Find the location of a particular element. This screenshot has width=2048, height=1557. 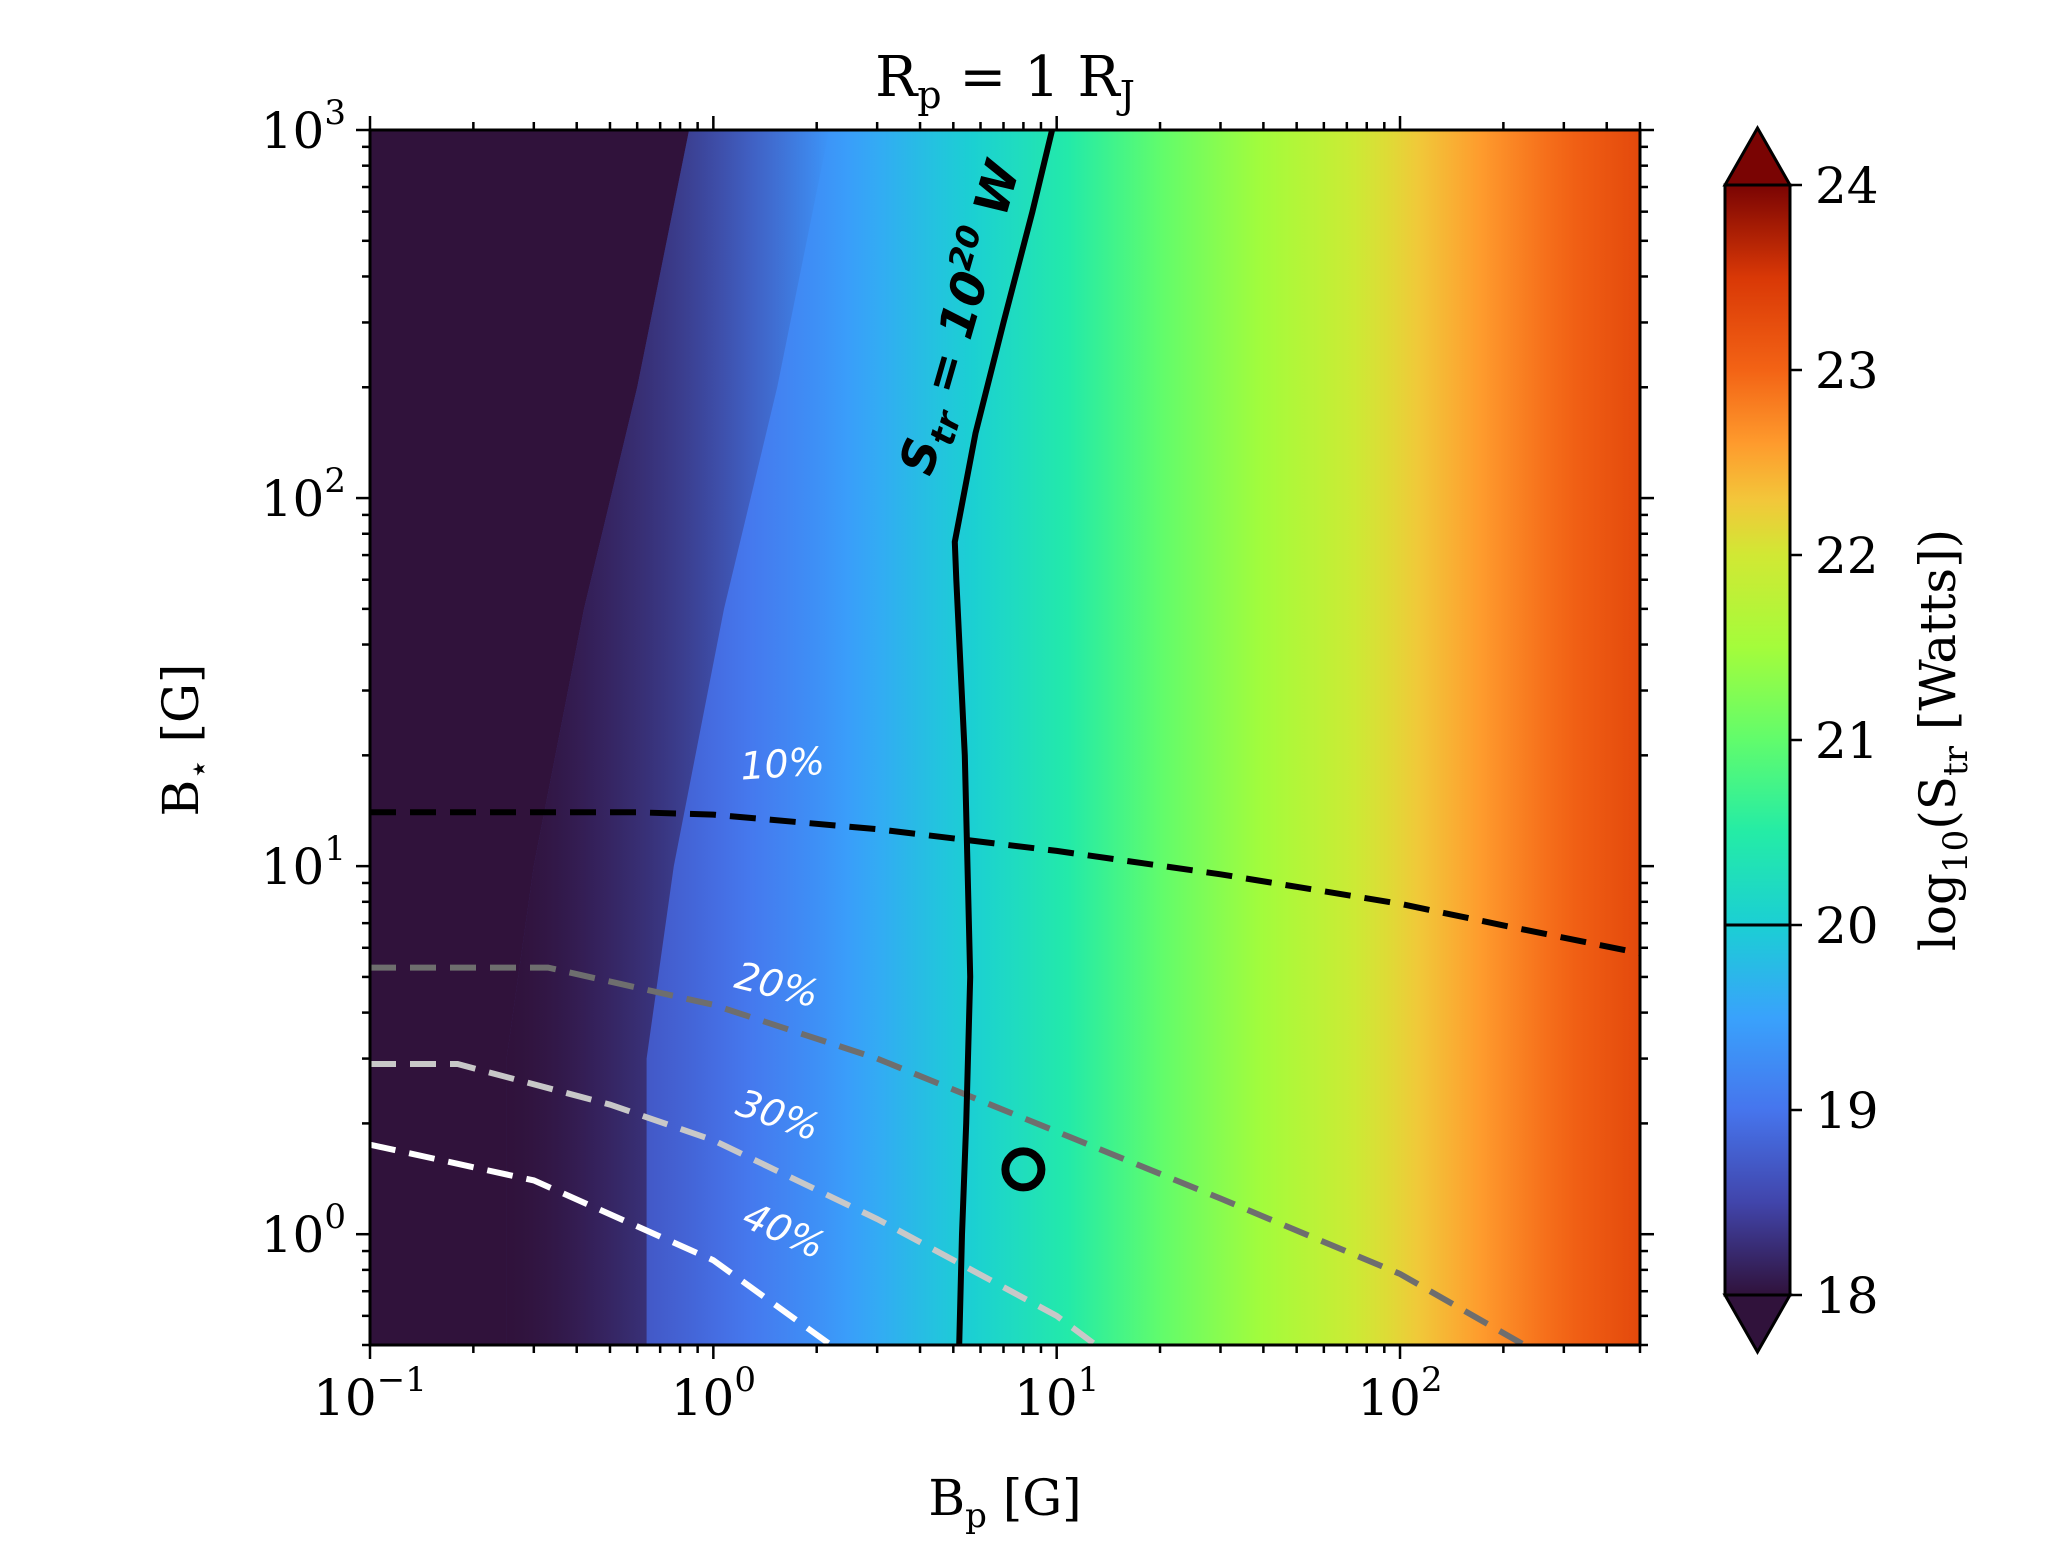

marker-open-circle is located at coordinates (1023, 1169).